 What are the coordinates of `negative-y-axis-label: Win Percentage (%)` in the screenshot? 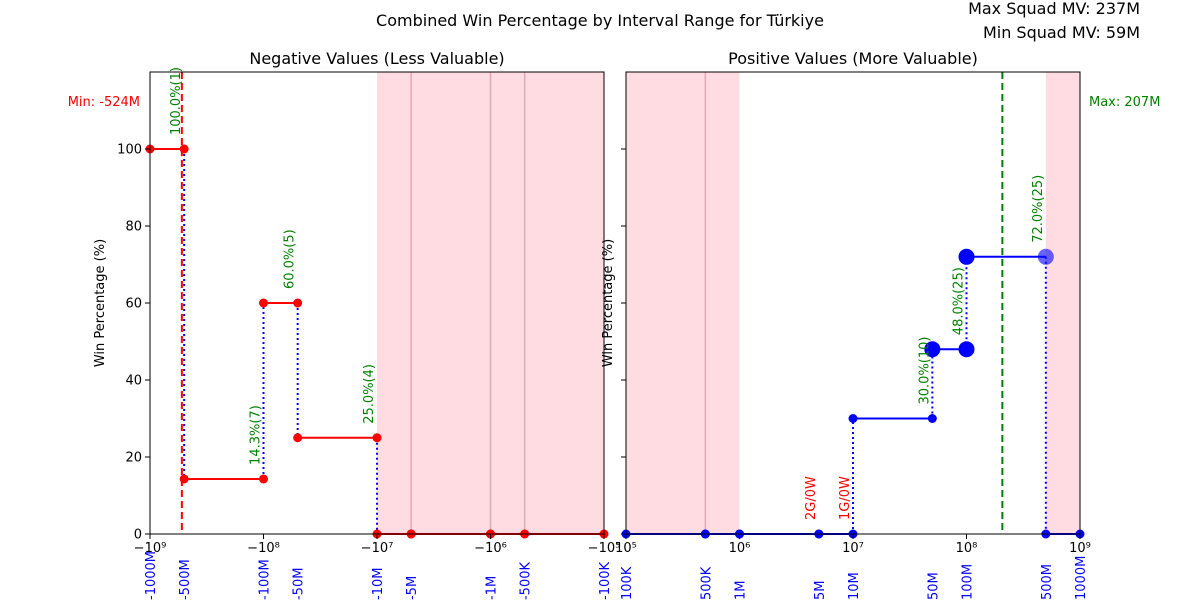 It's located at (100, 303).